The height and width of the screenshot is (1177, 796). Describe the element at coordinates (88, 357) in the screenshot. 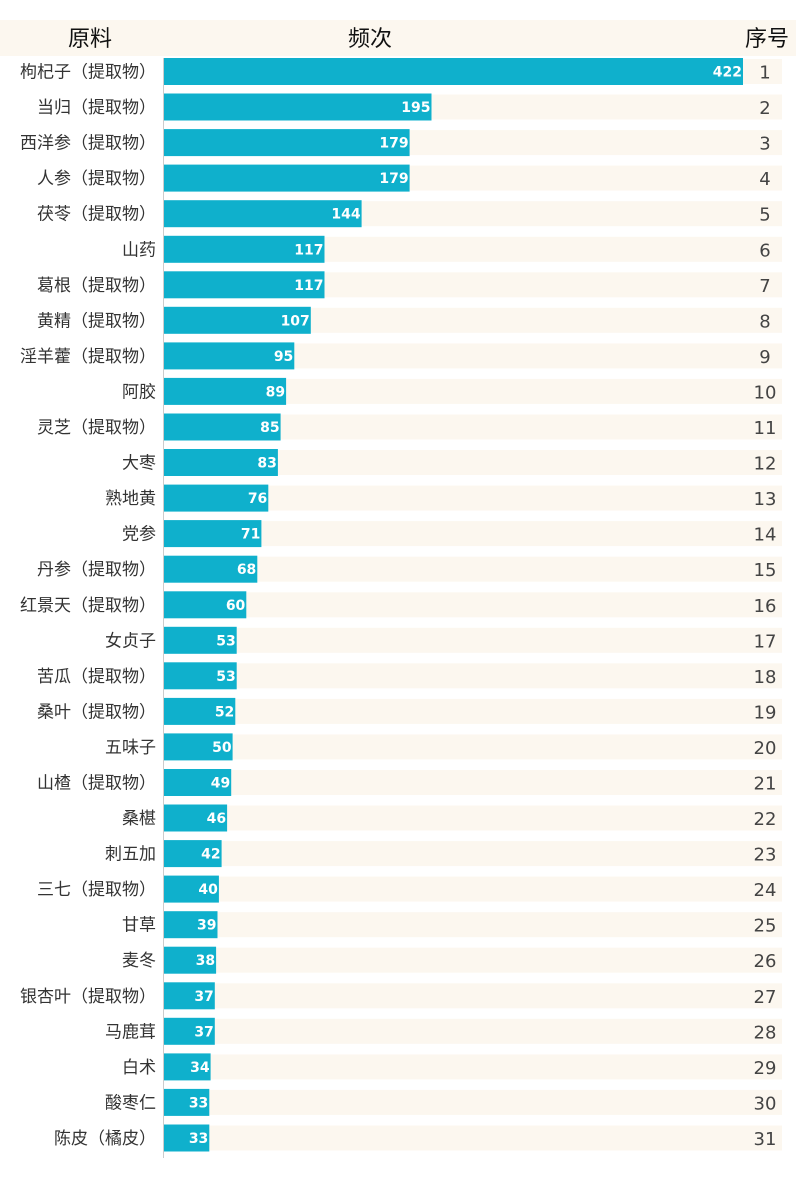

I see `category-label: 淫羊藿（提取物）` at that location.